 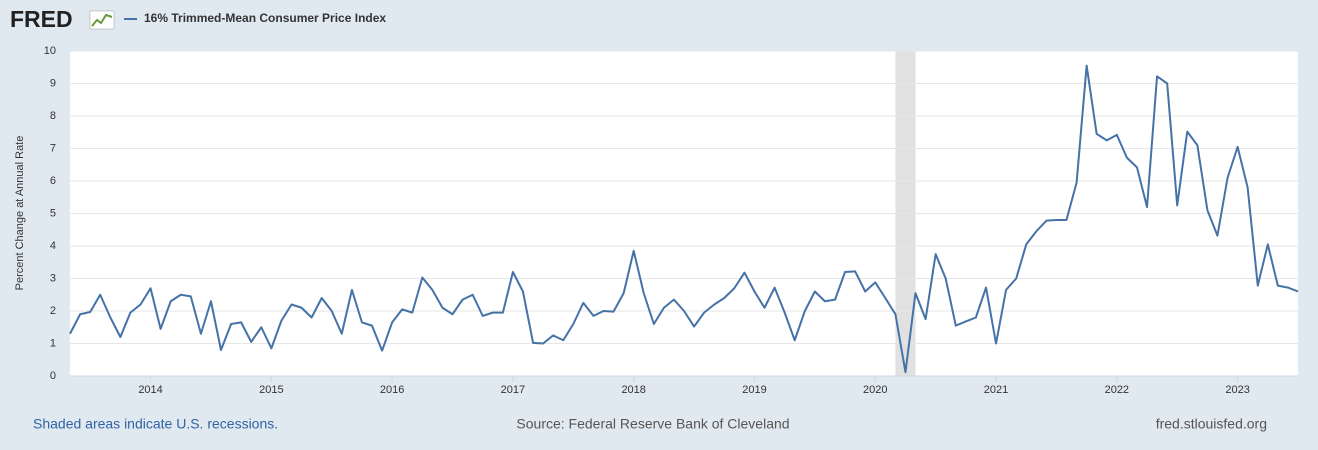 What do you see at coordinates (53, 278) in the screenshot?
I see `y-tick-label: 3` at bounding box center [53, 278].